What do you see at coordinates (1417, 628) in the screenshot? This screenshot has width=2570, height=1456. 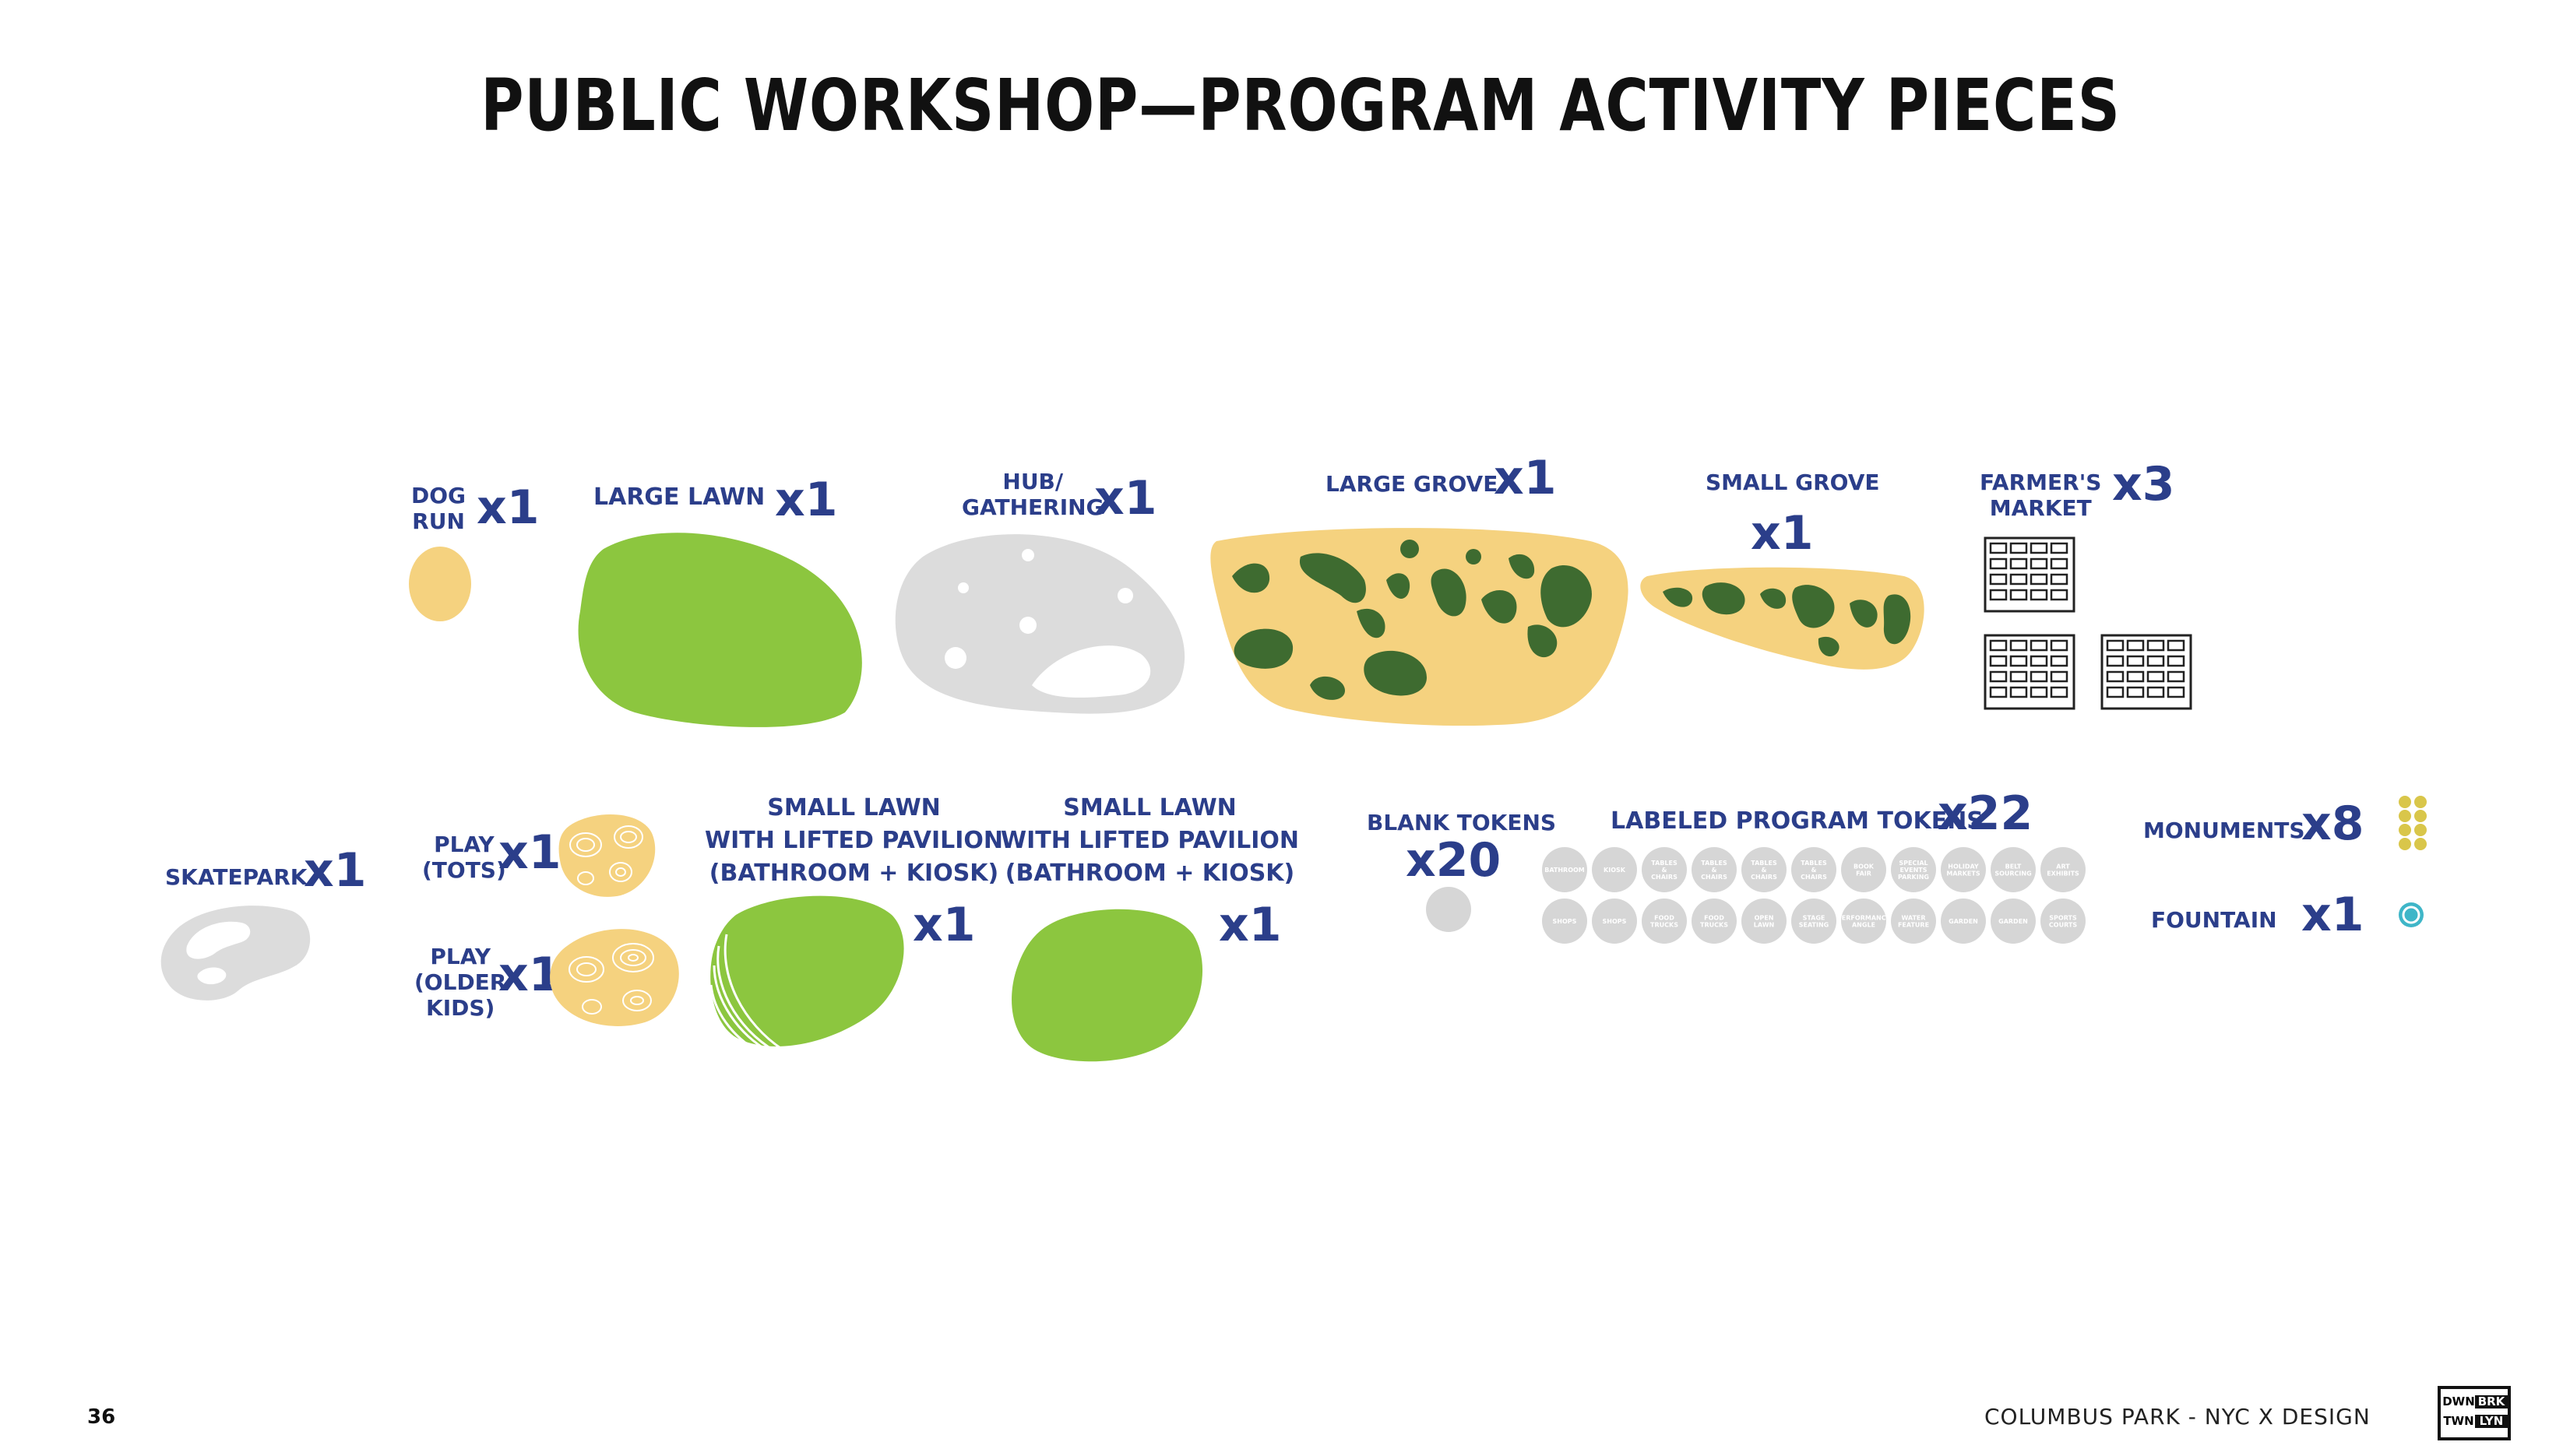 I see `large-grove-piece` at bounding box center [1417, 628].